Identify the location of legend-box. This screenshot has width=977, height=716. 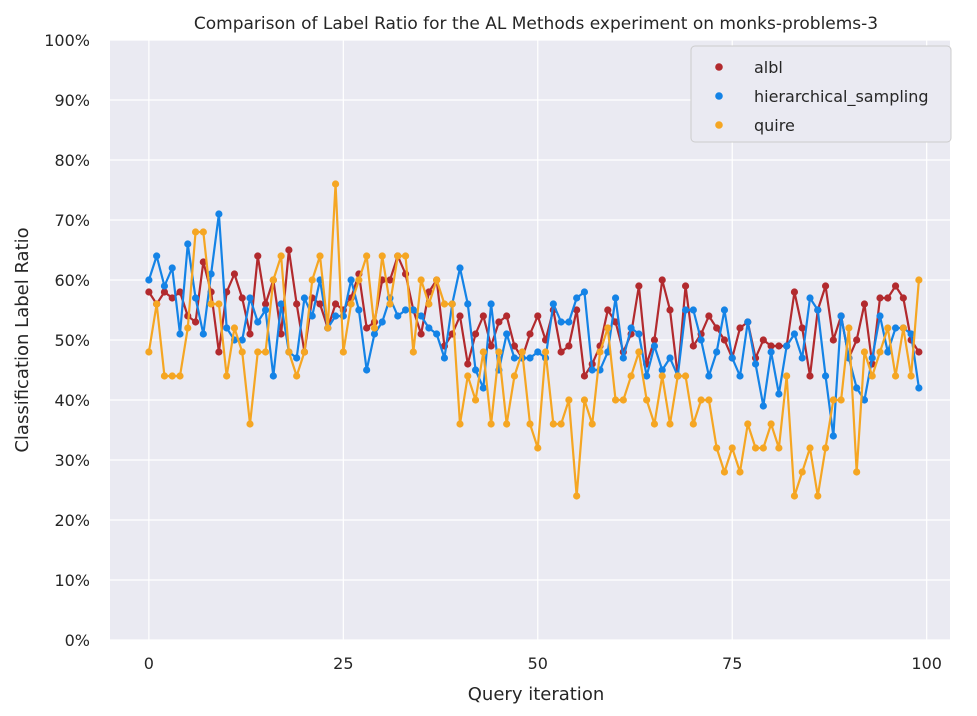
(821, 94).